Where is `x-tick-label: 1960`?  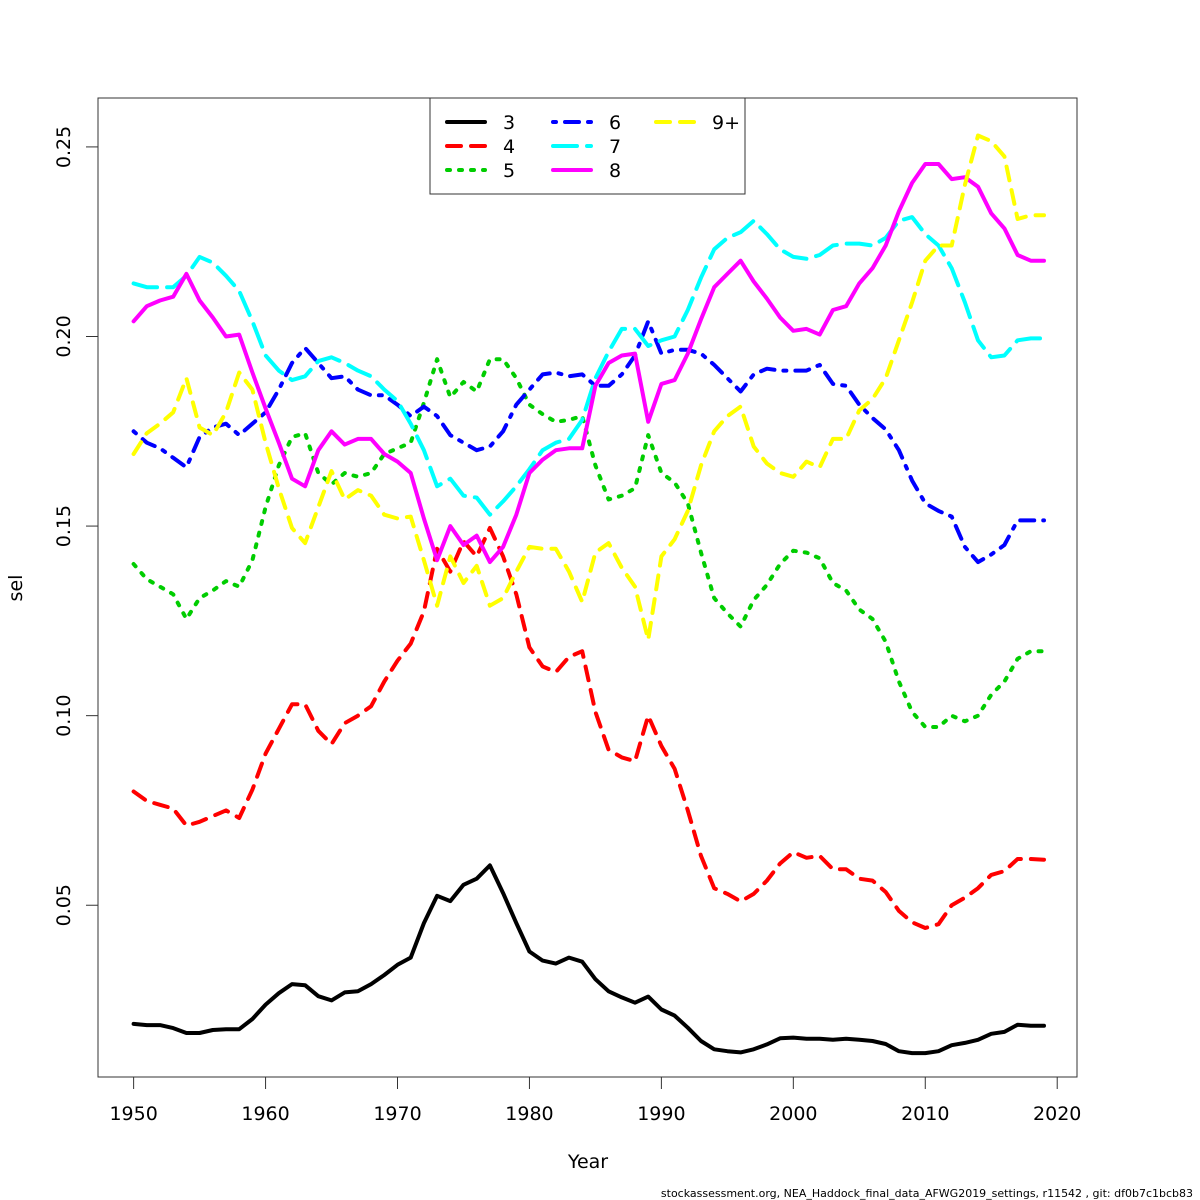 x-tick-label: 1960 is located at coordinates (265, 1114).